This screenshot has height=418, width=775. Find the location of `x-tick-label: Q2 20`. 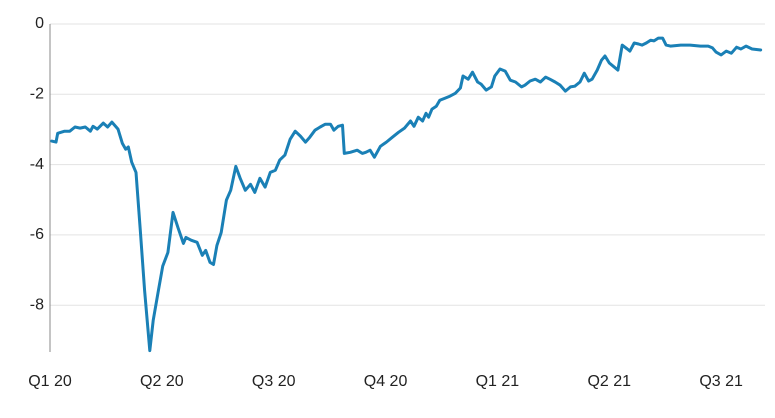

x-tick-label: Q2 20 is located at coordinates (162, 381).